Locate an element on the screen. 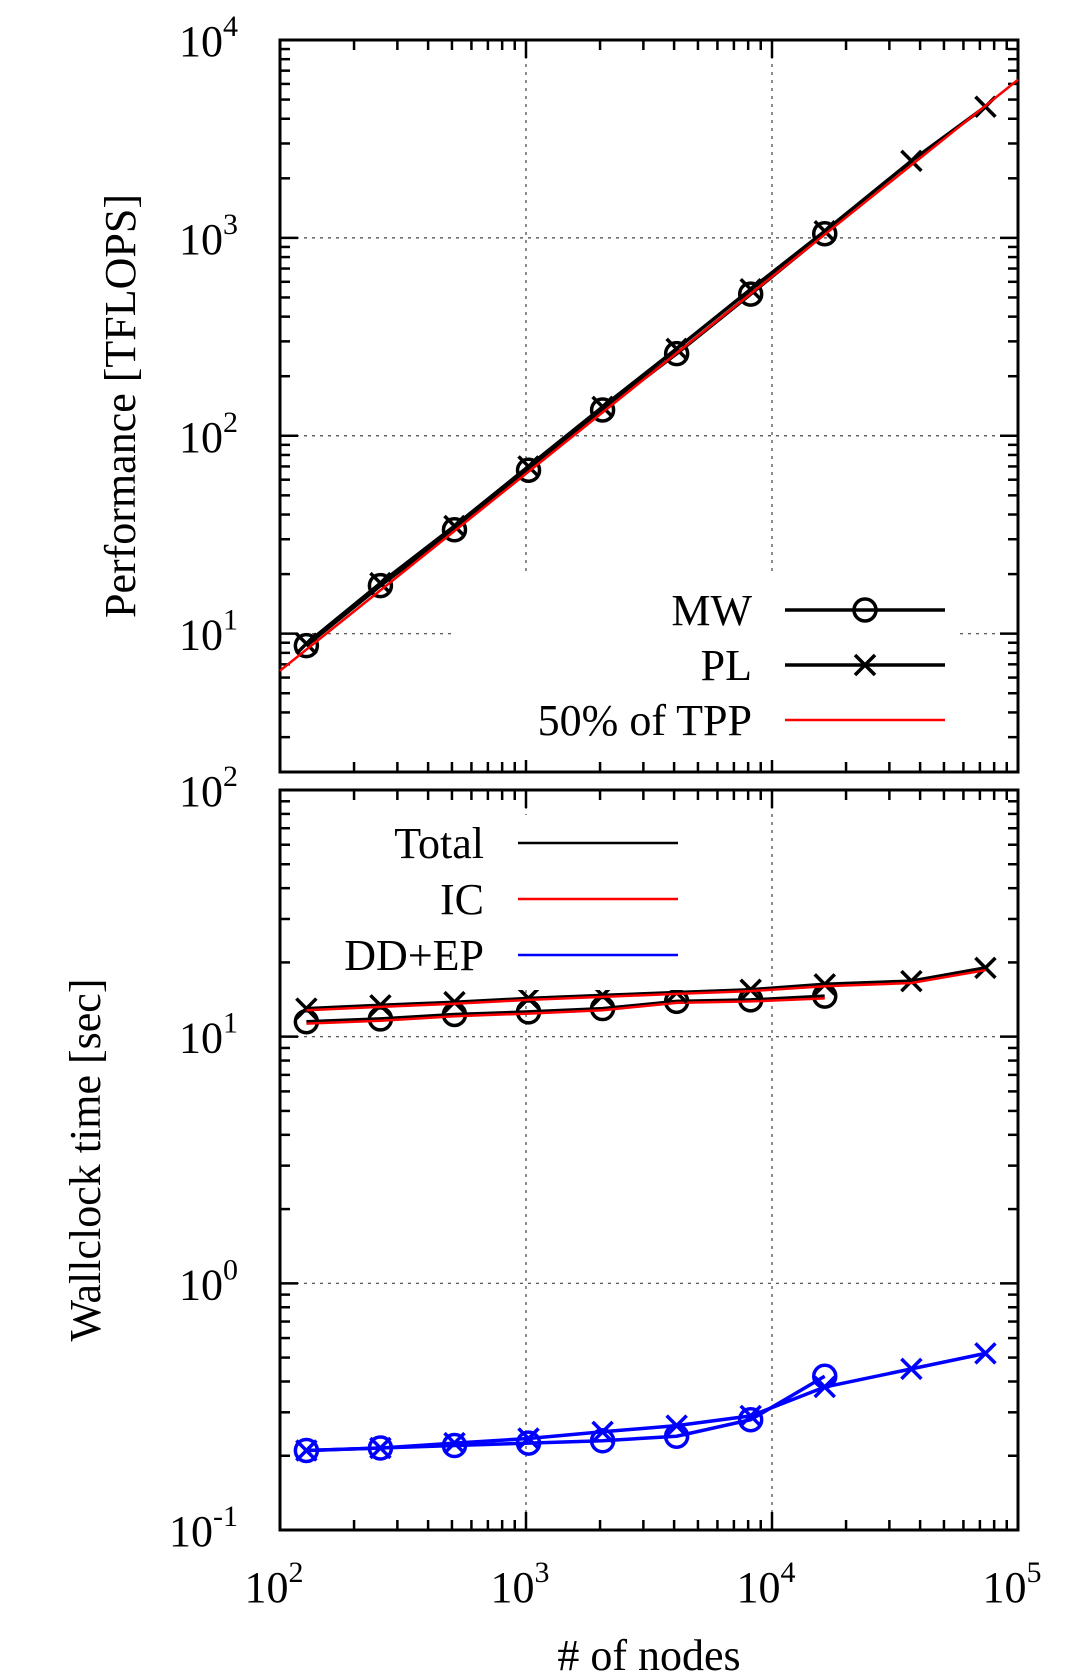 Image resolution: width=1080 pixels, height=1680 pixels. top-y-axis-title: Performance [TFLOPS] is located at coordinates (120, 406).